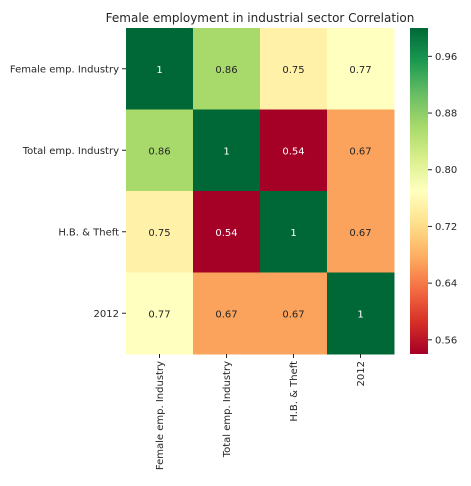 Image resolution: width=471 pixels, height=486 pixels. What do you see at coordinates (70, 151) in the screenshot?
I see `row-tick-label: Total emp. Industry` at bounding box center [70, 151].